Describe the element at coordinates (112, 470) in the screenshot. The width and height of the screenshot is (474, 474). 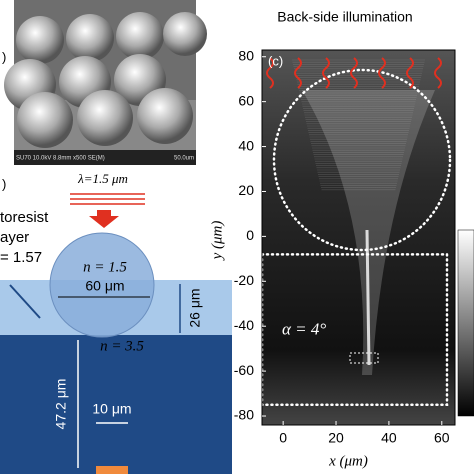
I see `detector` at that location.